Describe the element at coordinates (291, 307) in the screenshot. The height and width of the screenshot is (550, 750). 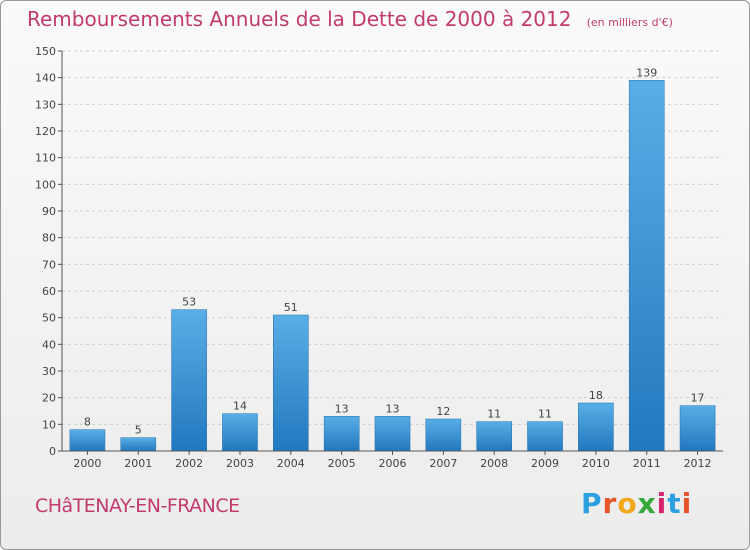
I see `bar-value-label: 51` at that location.